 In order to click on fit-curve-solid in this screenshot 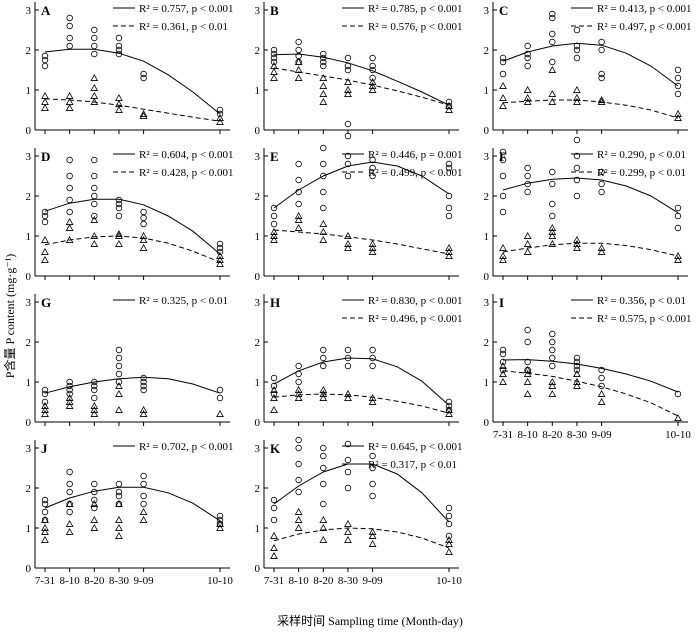, I will do `click(361, 79)`.